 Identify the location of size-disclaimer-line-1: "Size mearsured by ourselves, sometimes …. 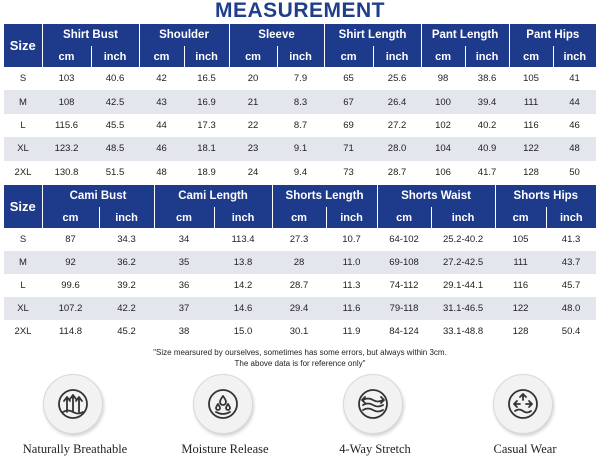
(300, 352).